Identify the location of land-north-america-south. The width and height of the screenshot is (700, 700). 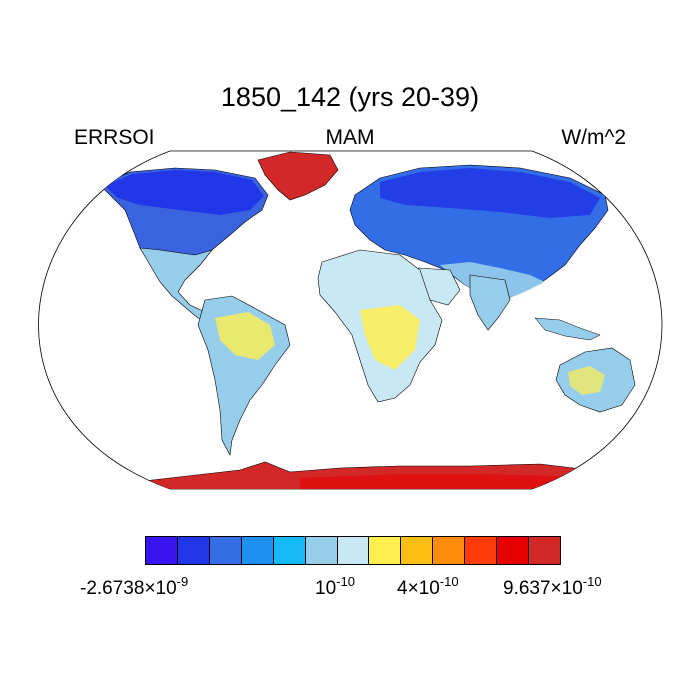
(176, 284).